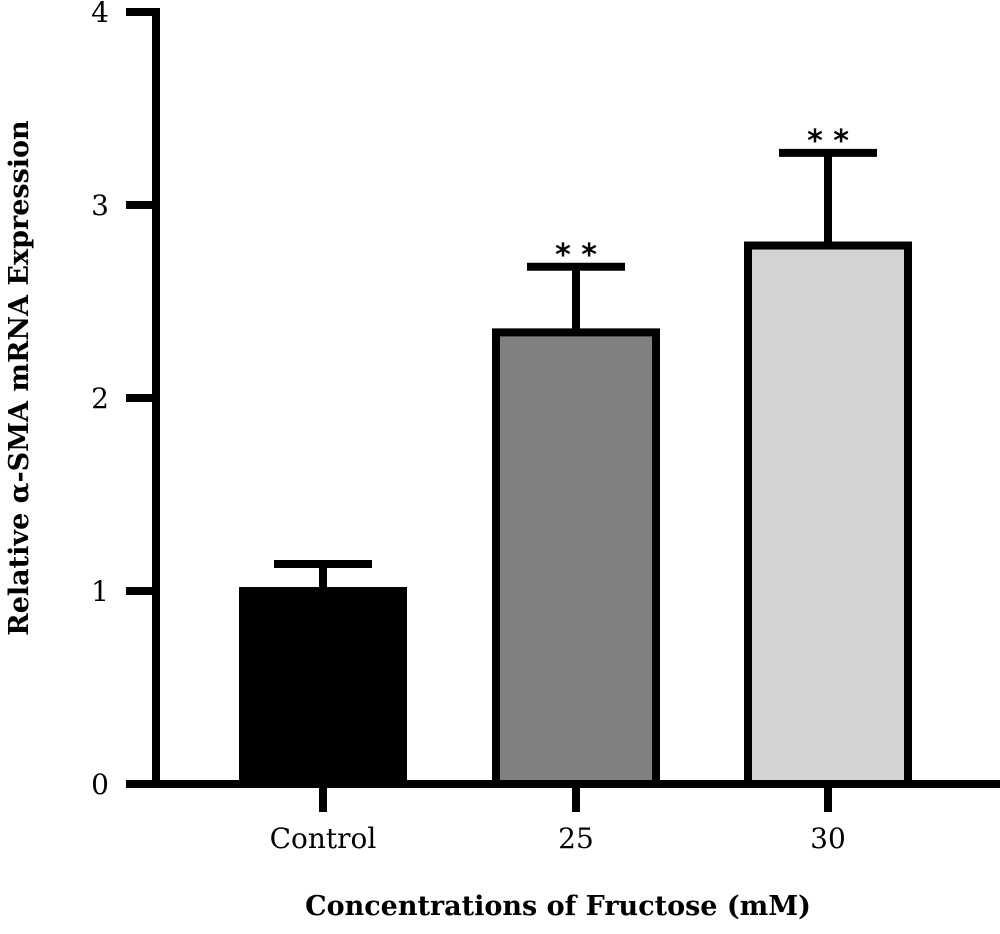 This screenshot has width=1000, height=934. Describe the element at coordinates (828, 838) in the screenshot. I see `x-tick-label-30: 30` at that location.